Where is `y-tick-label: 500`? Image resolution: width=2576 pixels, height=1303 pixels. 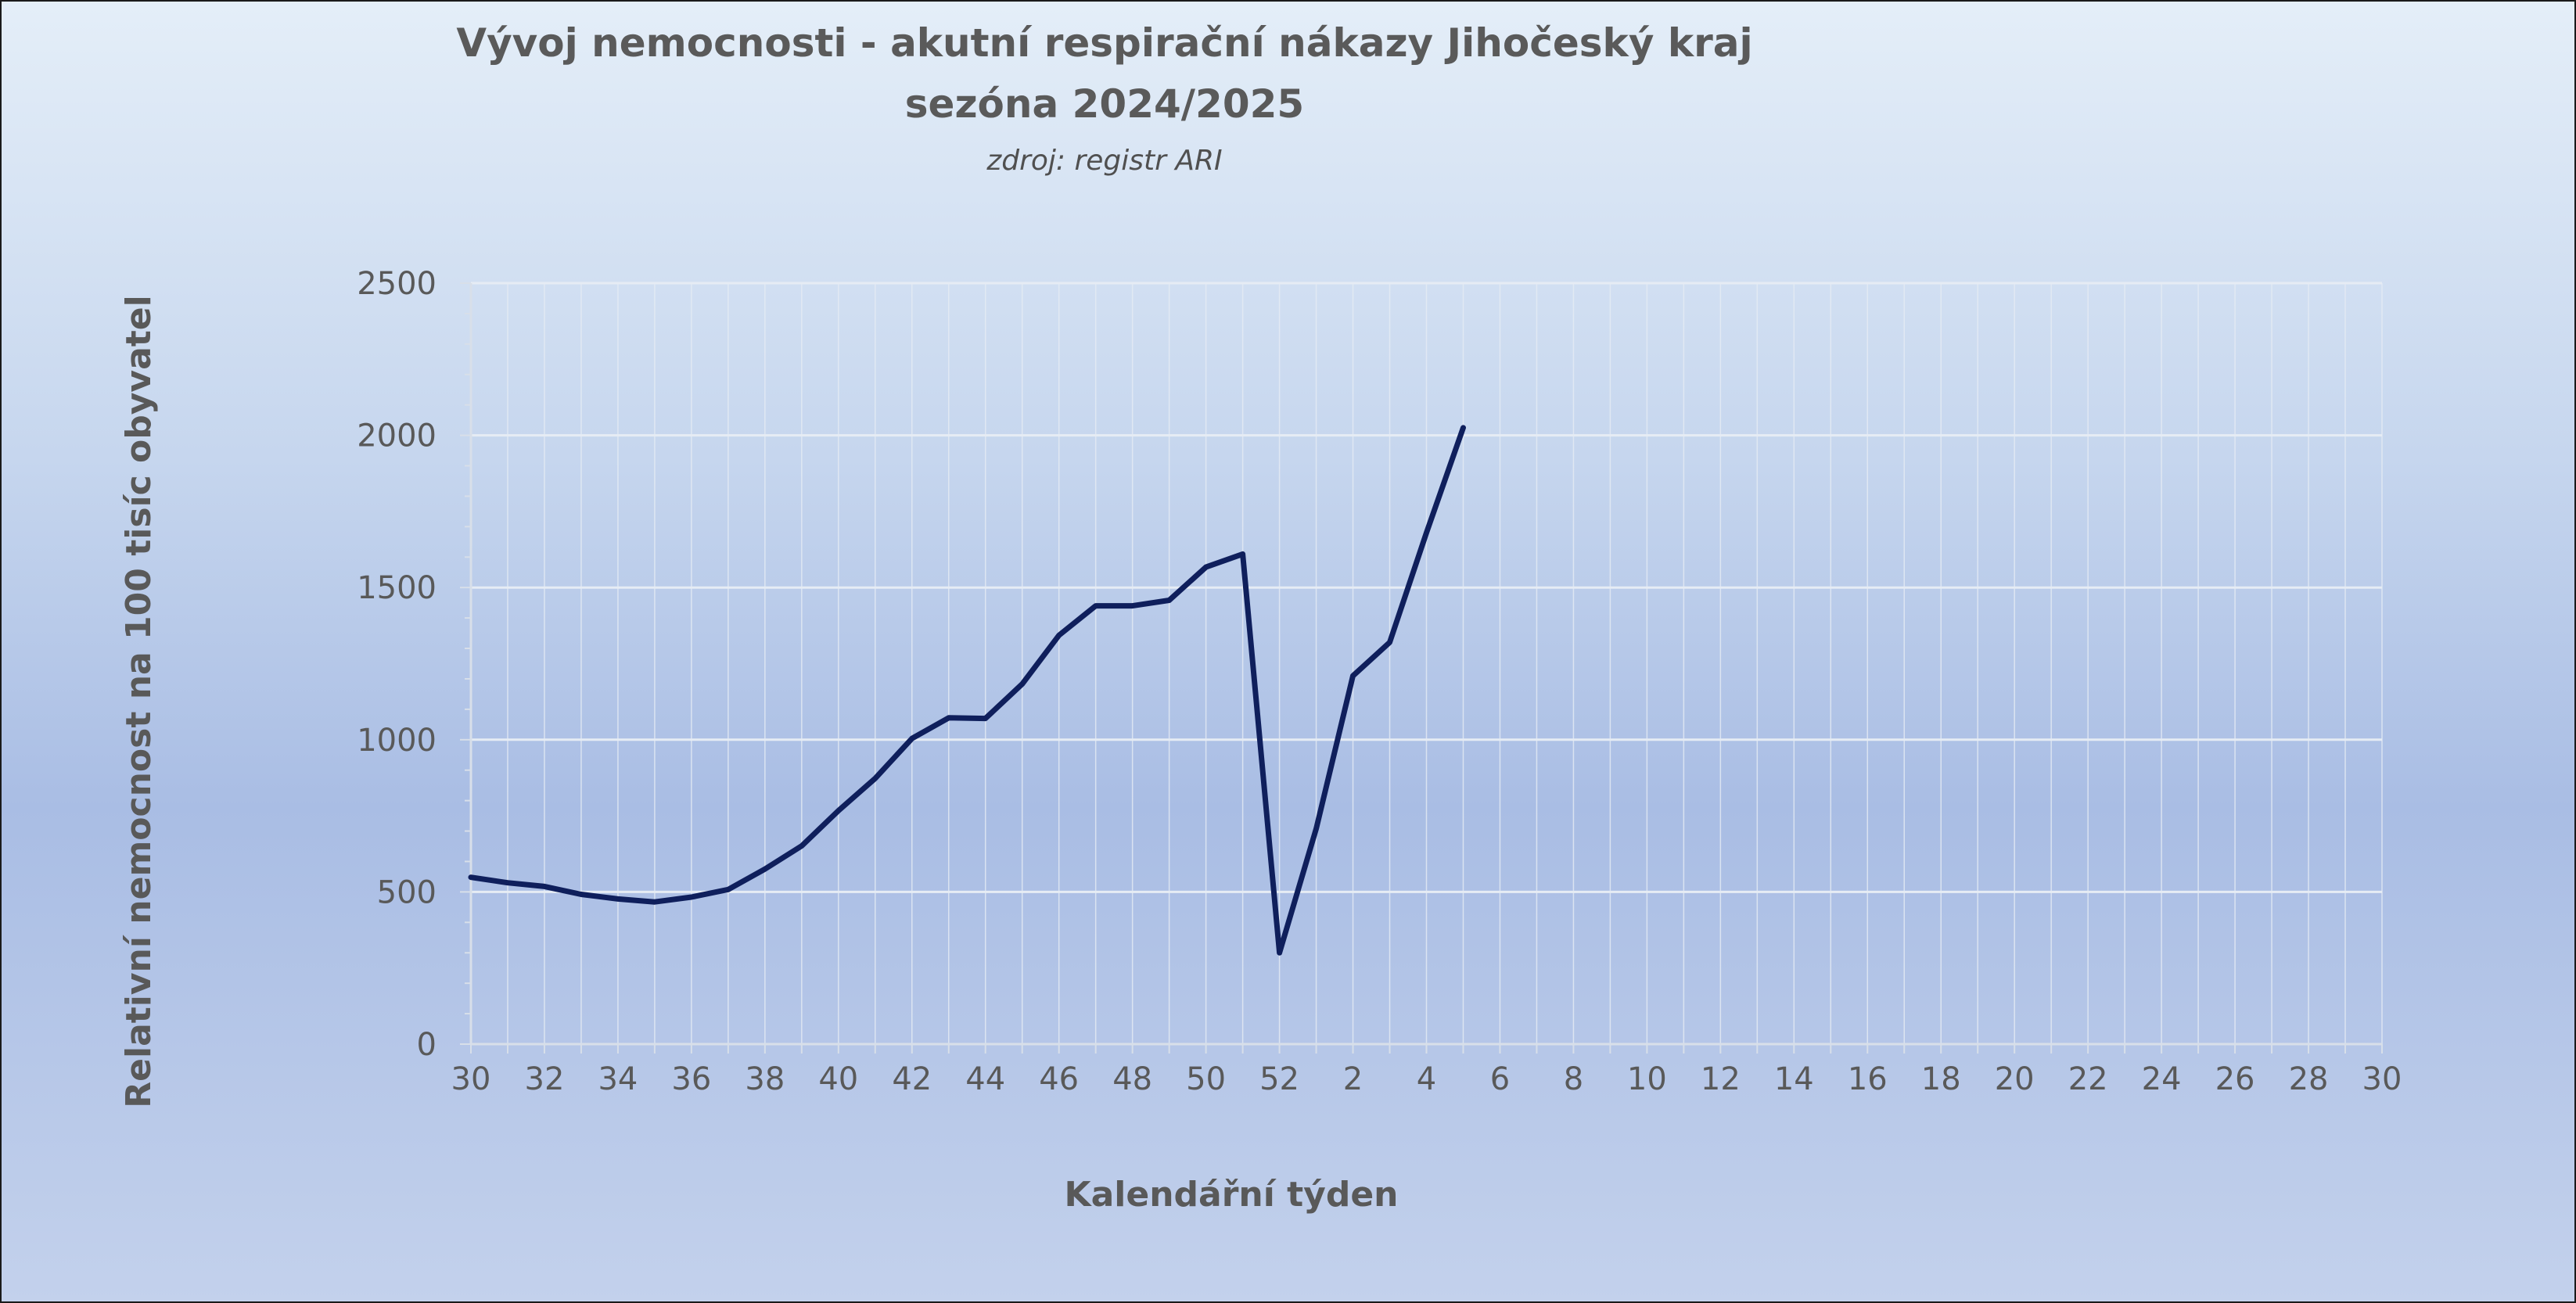 y-tick-label: 500 is located at coordinates (407, 892).